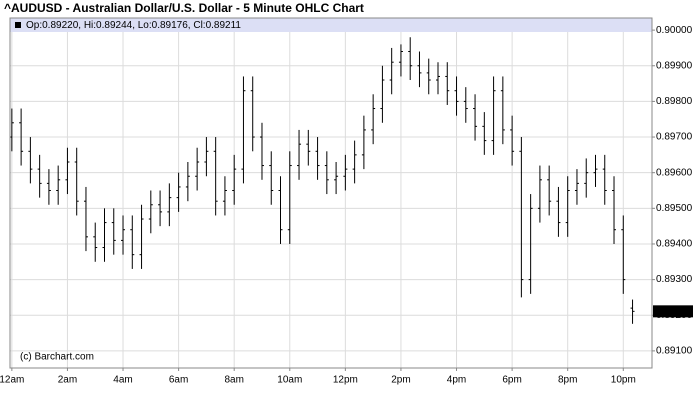  What do you see at coordinates (567, 380) in the screenshot?
I see `x-tick-label: 8pm` at bounding box center [567, 380].